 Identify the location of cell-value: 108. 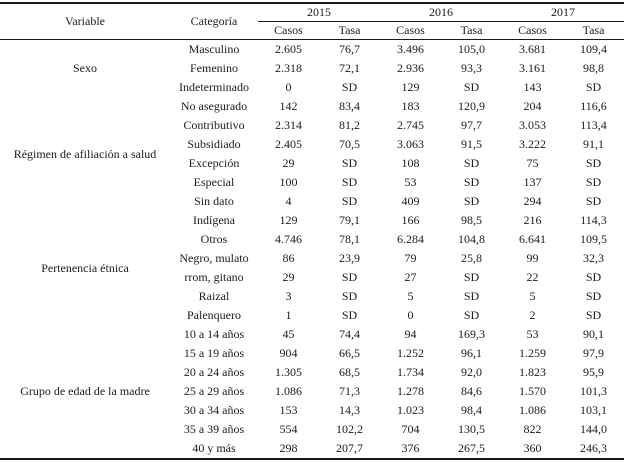
(410, 163).